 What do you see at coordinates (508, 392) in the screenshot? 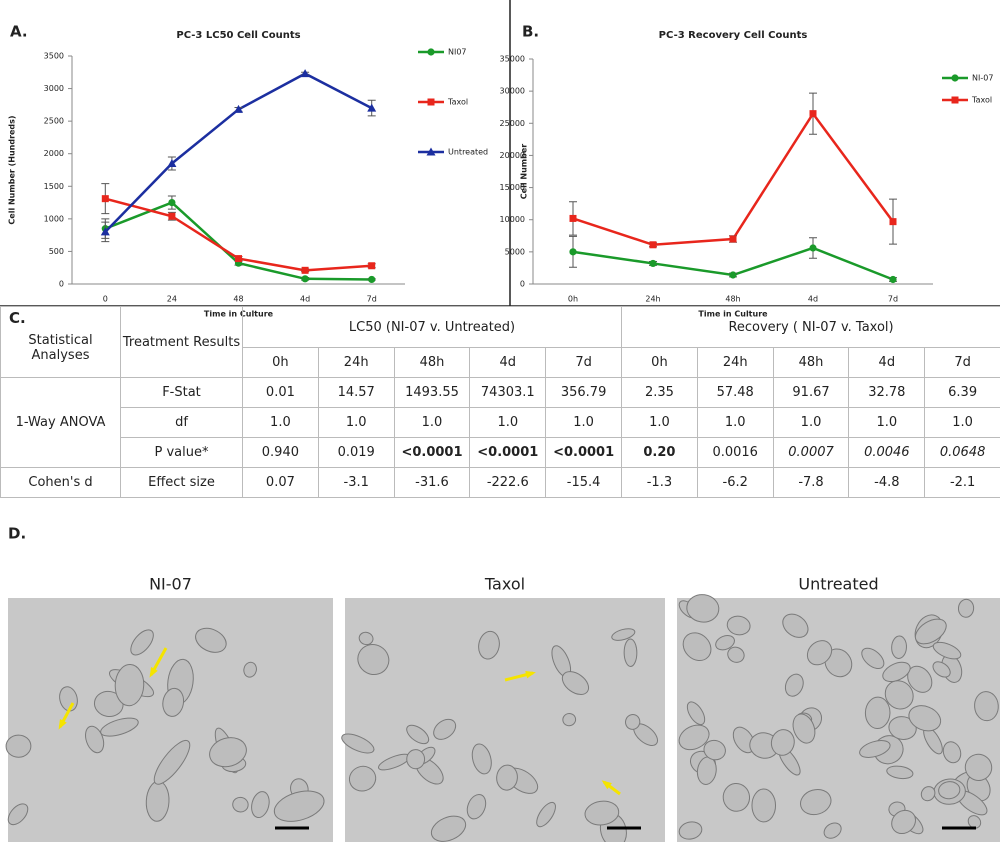
I see `table-cell: 74303.1` at bounding box center [508, 392].